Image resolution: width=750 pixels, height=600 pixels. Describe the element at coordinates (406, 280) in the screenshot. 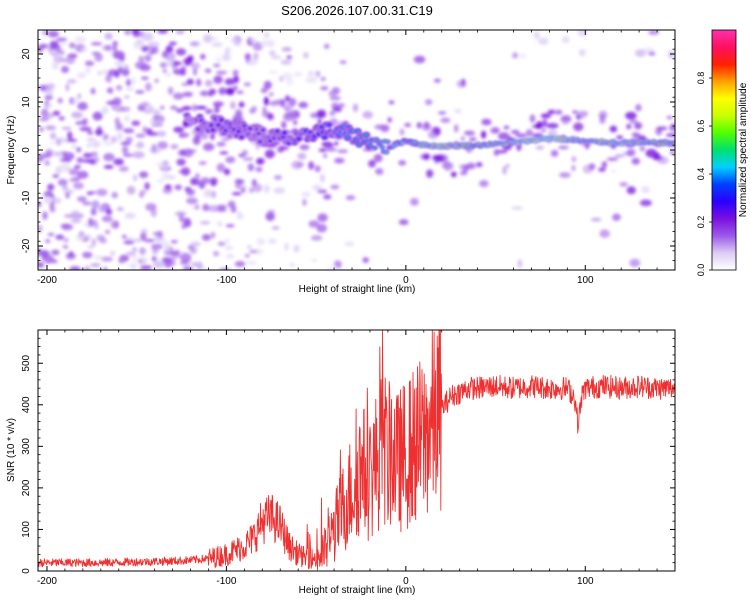

I see `spectrogram-xtick-label: 0` at that location.